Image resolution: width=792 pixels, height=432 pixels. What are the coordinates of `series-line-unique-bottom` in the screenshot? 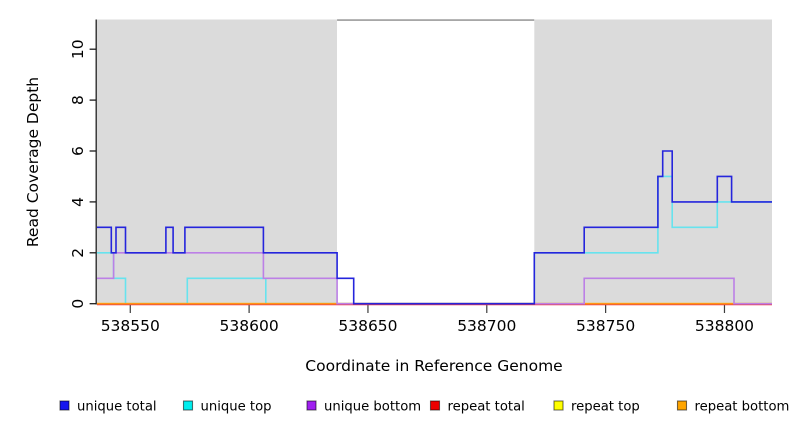 It's located at (434, 278).